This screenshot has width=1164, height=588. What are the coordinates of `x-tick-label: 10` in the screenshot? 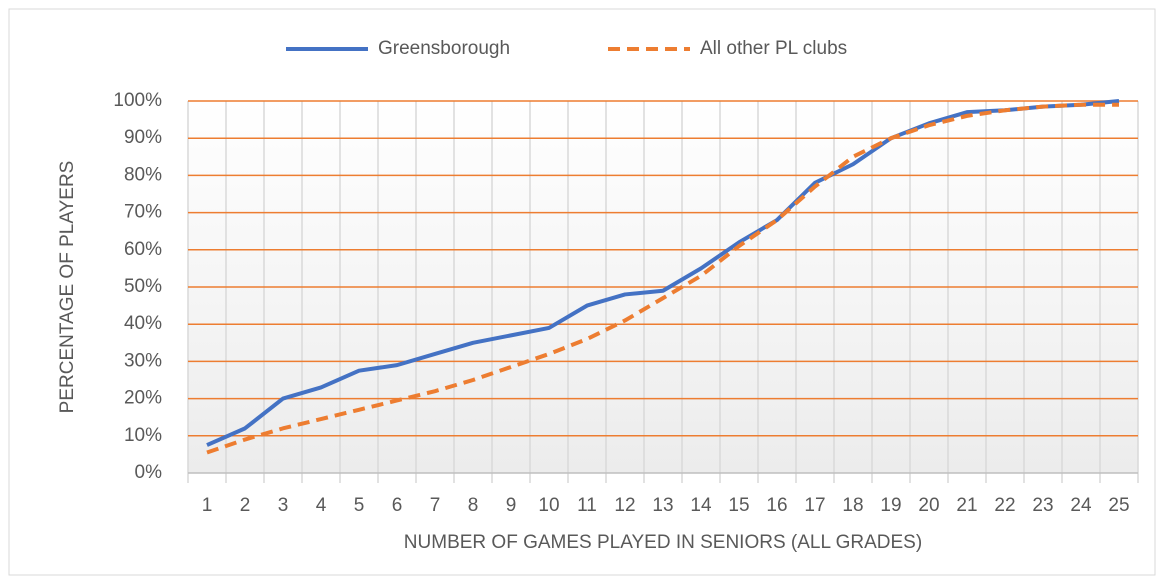 It's located at (548, 505).